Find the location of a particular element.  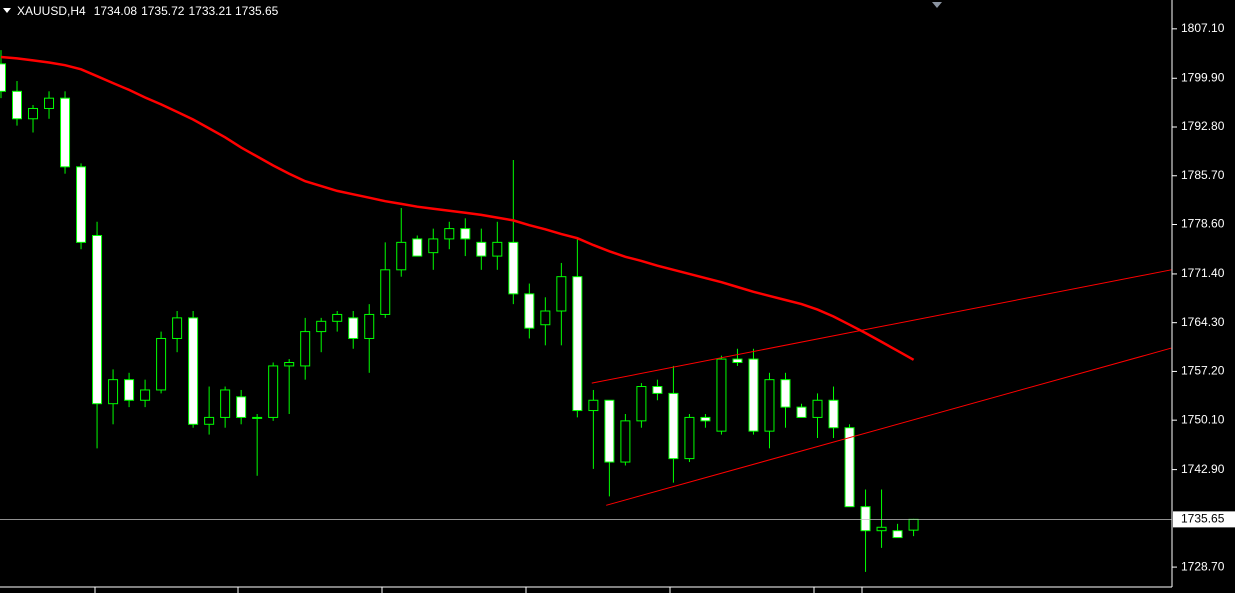

chart-header: XAUUSD,H4 1734.08 1735.72 1733.21 1735.65 is located at coordinates (148, 11).